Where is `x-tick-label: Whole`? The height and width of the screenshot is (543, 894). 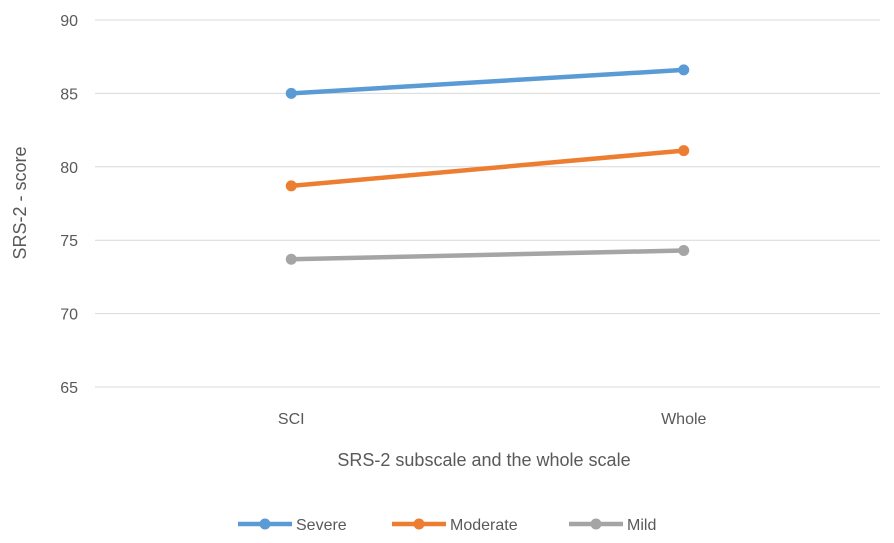
x-tick-label: Whole is located at coordinates (683, 419).